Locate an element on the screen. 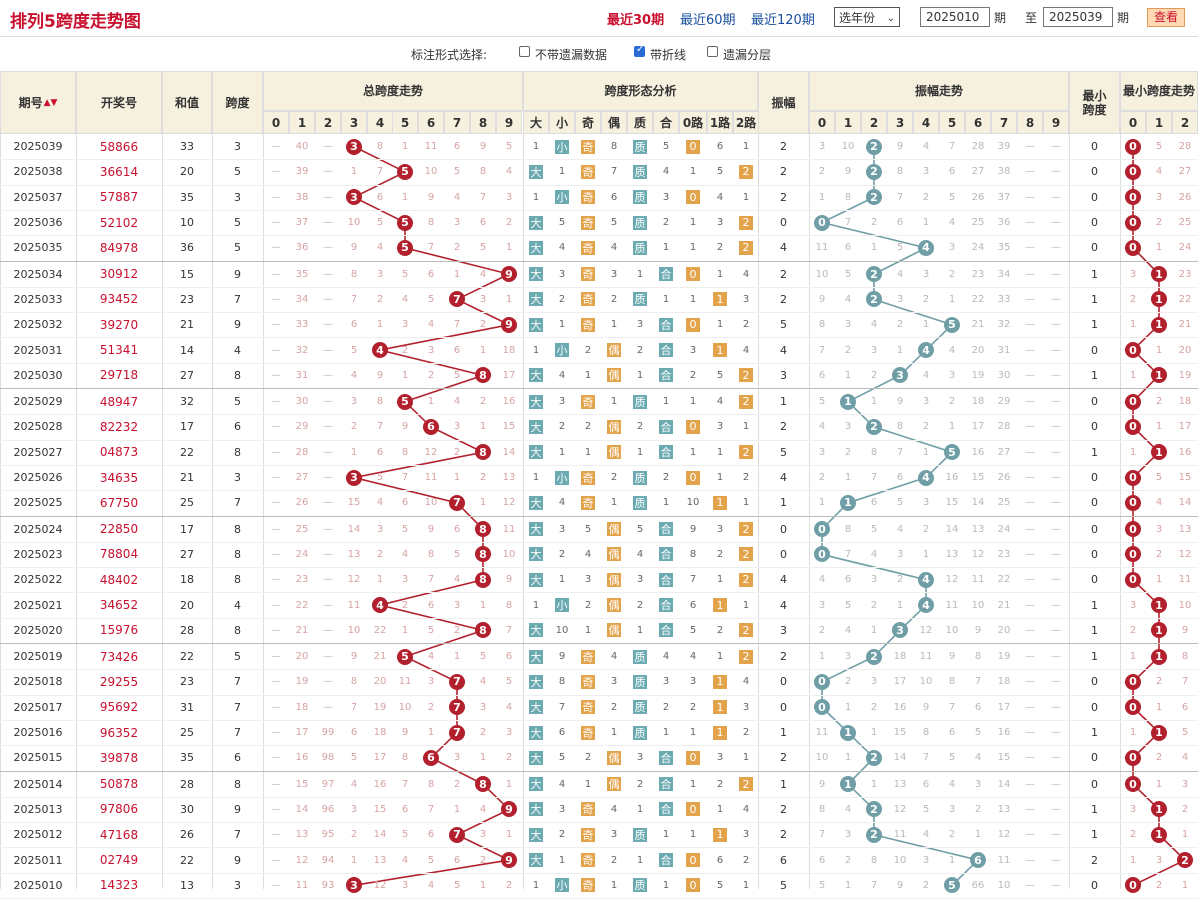 The height and width of the screenshot is (899, 1198). min-span-cell: 2 is located at coordinates (1094, 860).